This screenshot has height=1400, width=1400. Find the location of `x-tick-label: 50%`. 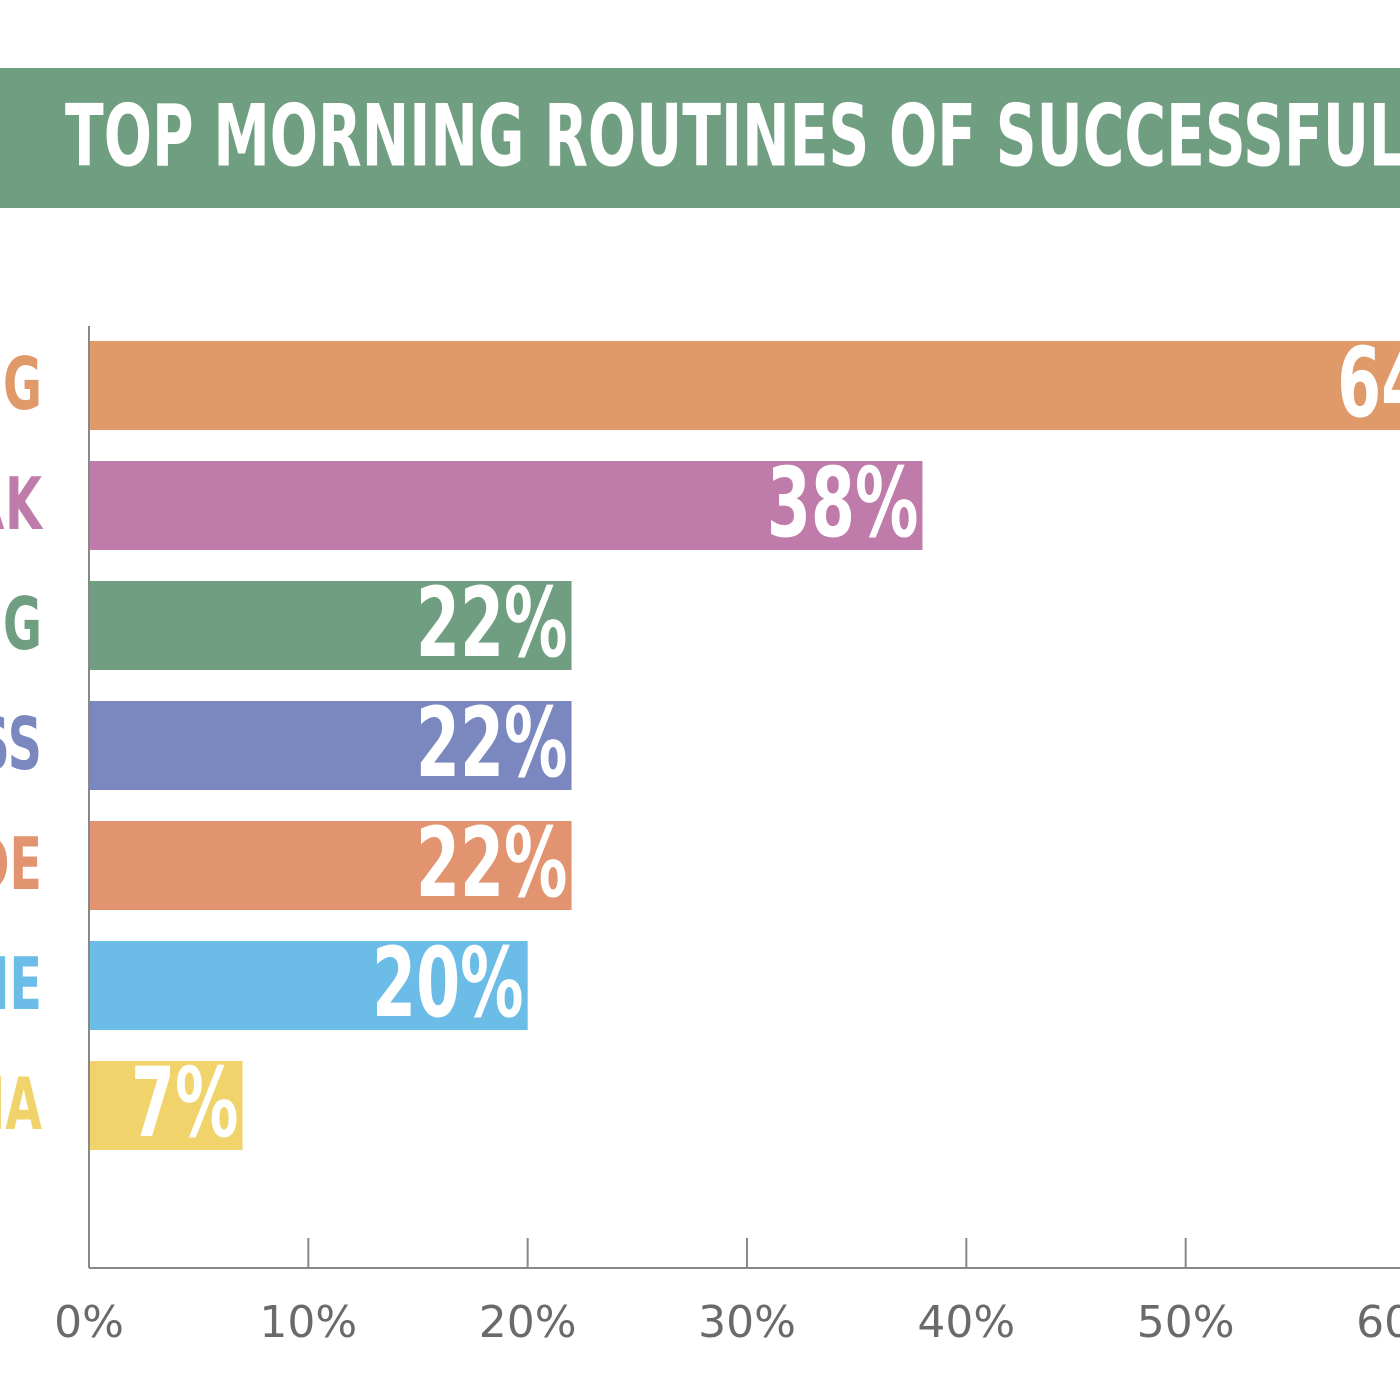

x-tick-label: 50% is located at coordinates (1186, 1322).